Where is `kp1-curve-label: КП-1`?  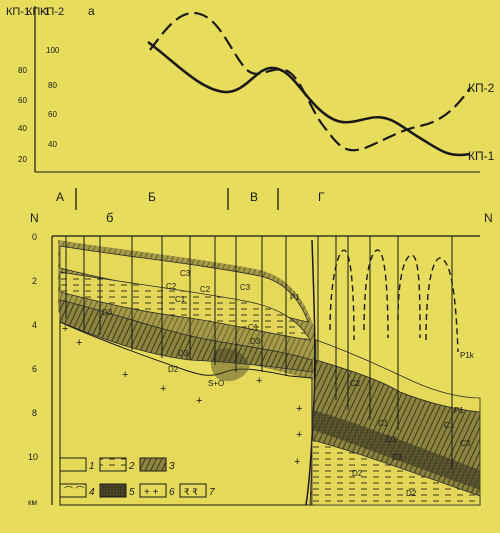
kp1-curve-label: КП-1 is located at coordinates (481, 156).